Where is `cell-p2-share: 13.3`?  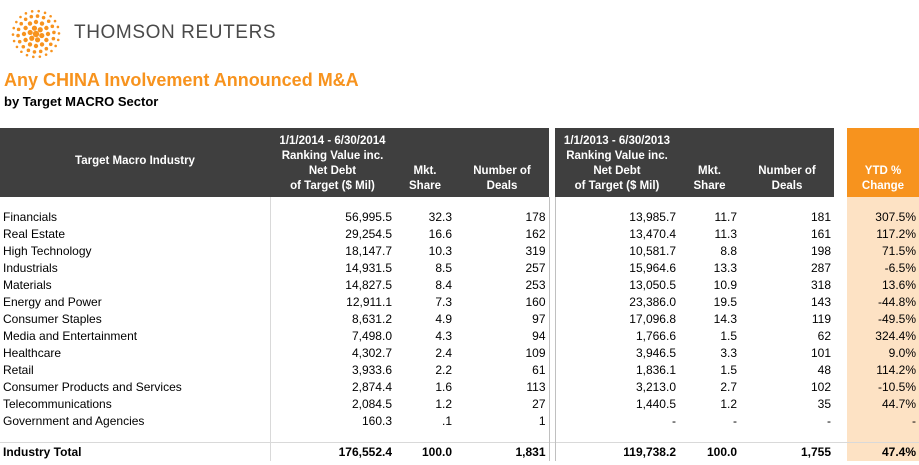 cell-p2-share: 13.3 is located at coordinates (725, 268).